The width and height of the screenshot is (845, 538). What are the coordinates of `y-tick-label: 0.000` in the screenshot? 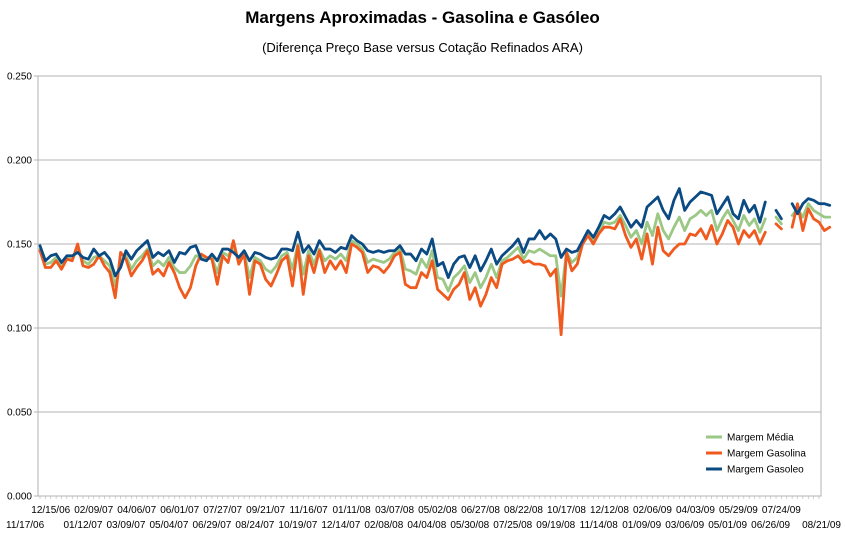 It's located at (19, 497).